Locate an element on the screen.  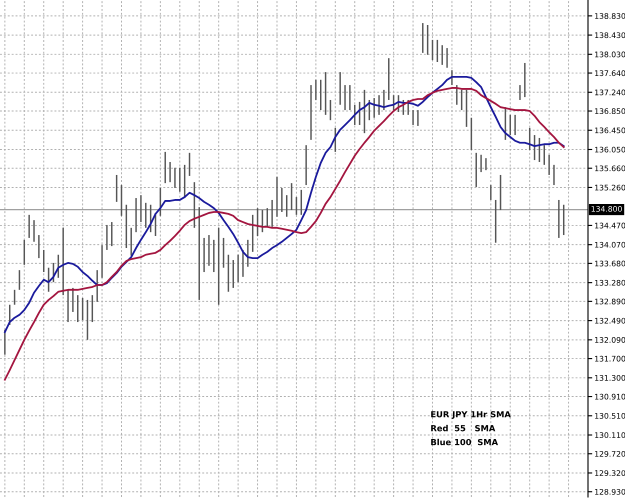
annotation: Blue 100 SMA is located at coordinates (464, 442).